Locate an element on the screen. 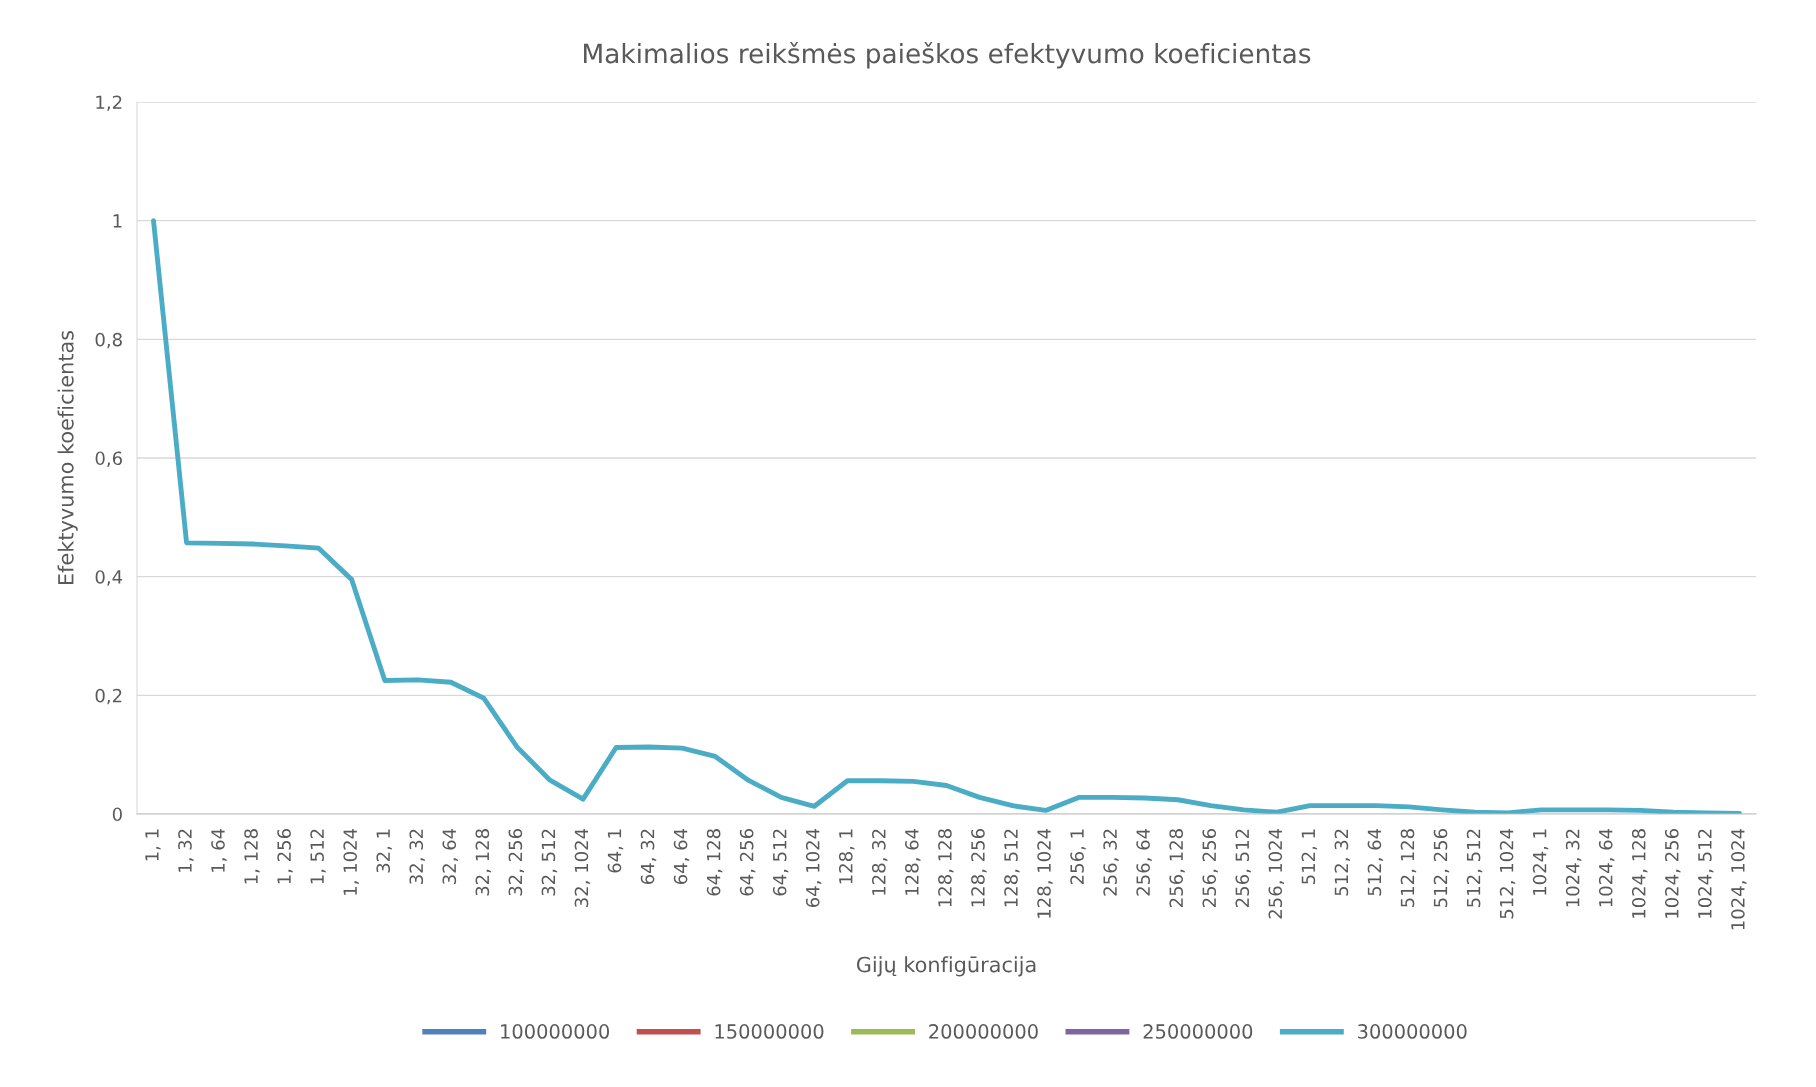 This screenshot has width=1816, height=1087. x-tick-label: 1, 32 is located at coordinates (186, 850).